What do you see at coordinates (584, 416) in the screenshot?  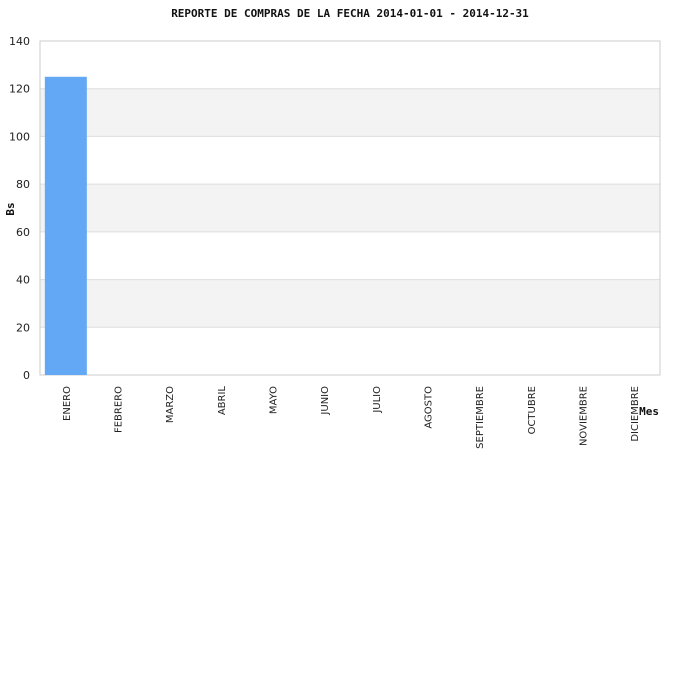 I see `x-tick-label: NOVIEMBRE` at bounding box center [584, 416].